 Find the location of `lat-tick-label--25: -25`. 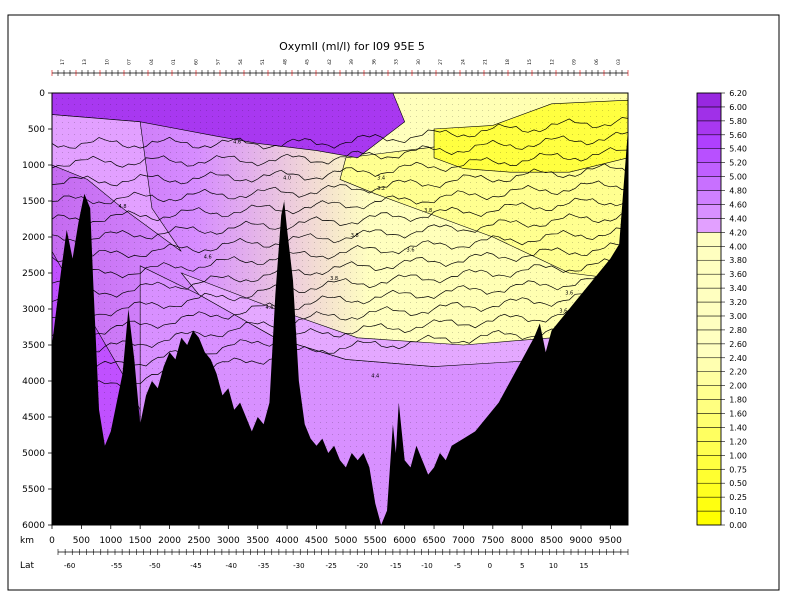

lat-tick-label--25: -25 is located at coordinates (330, 566).